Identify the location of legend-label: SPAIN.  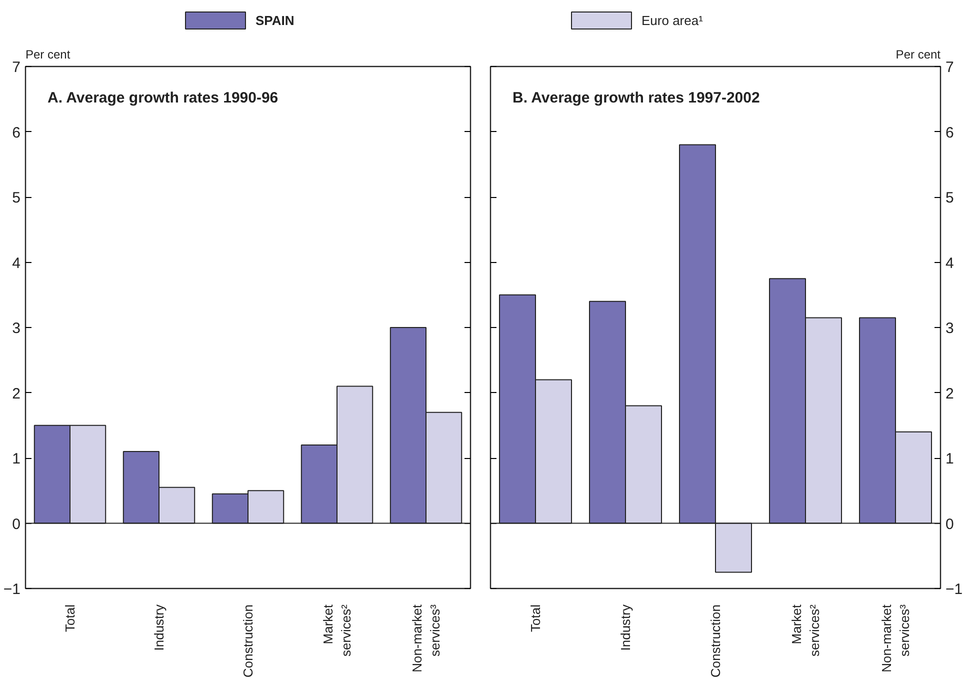
(275, 20).